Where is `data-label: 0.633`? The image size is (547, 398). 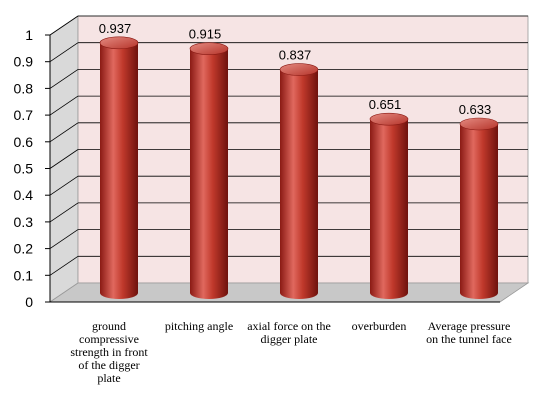 data-label: 0.633 is located at coordinates (475, 109).